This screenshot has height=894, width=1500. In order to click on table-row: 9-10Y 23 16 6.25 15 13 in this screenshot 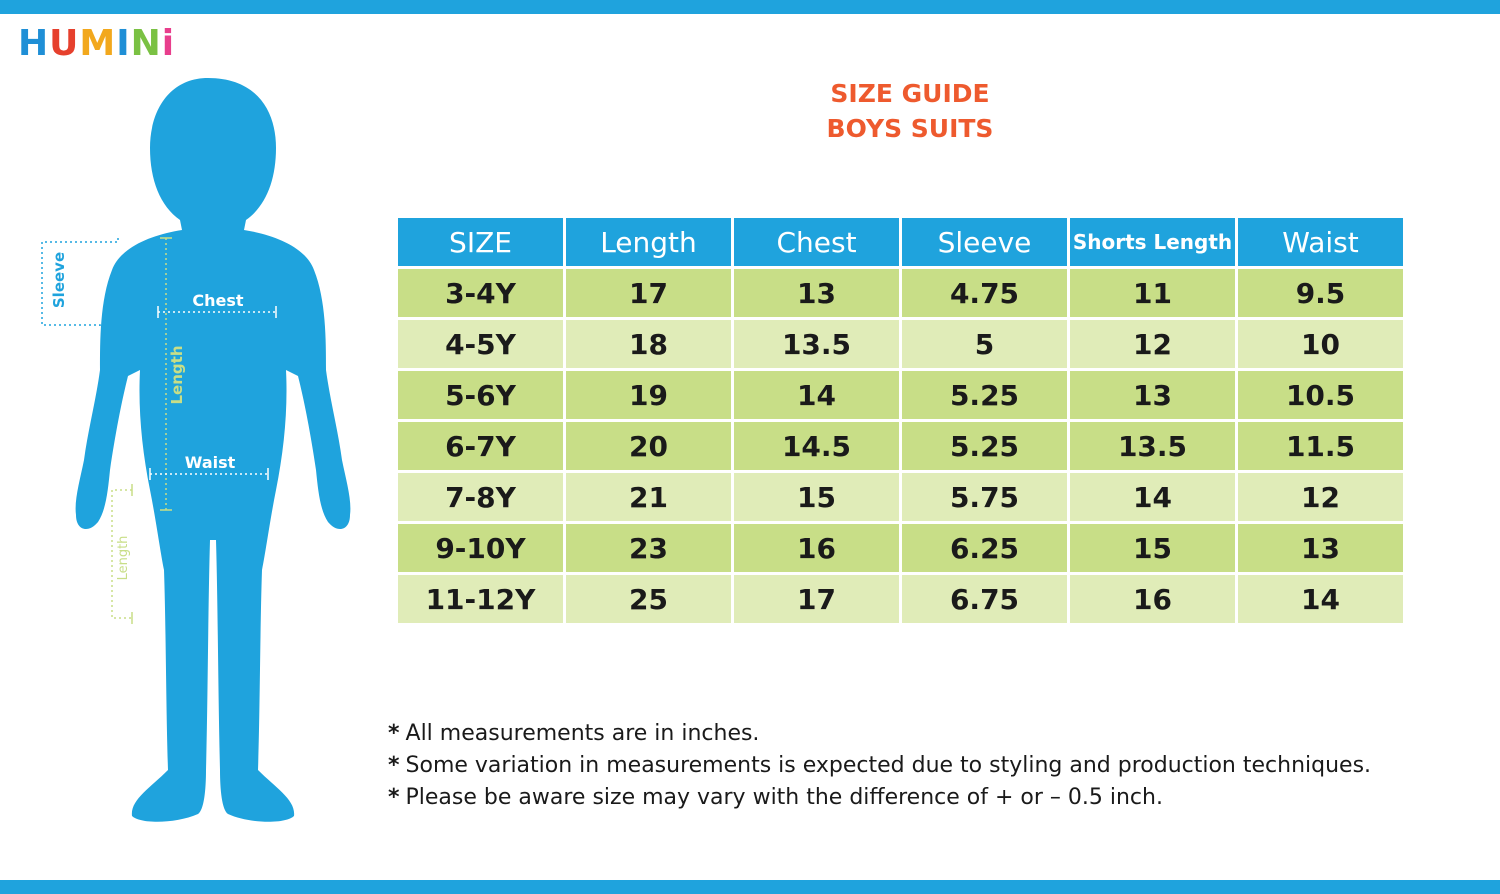, I will do `click(900, 548)`.